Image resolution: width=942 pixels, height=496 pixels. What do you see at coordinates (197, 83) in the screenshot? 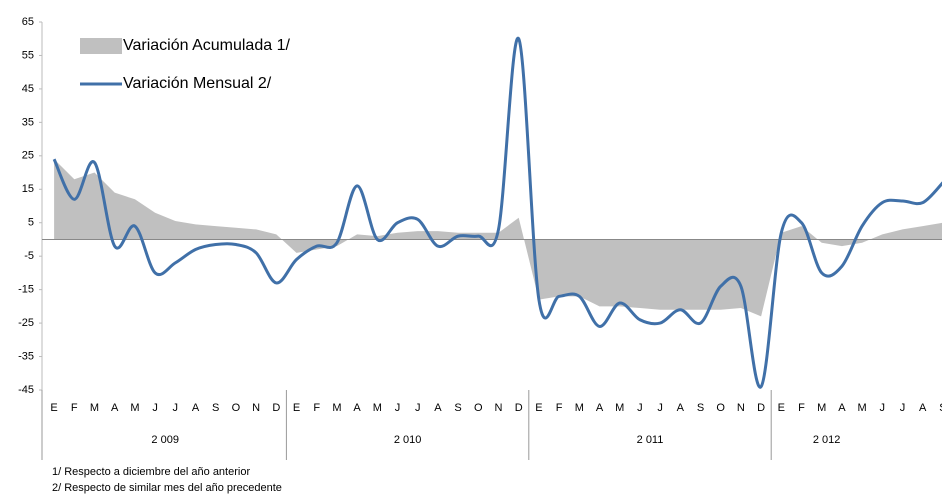
I see `legend-label: Variación Mensual 2/` at bounding box center [197, 83].